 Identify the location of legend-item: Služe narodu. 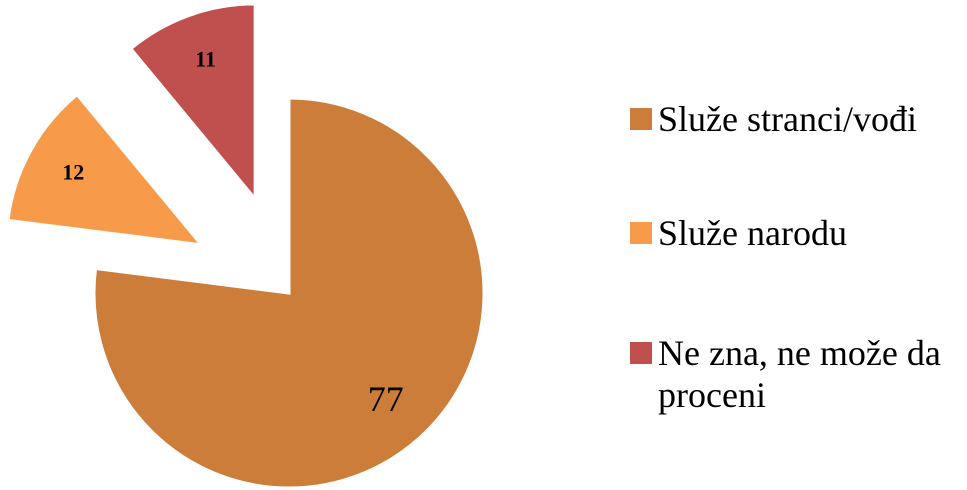
(797, 233).